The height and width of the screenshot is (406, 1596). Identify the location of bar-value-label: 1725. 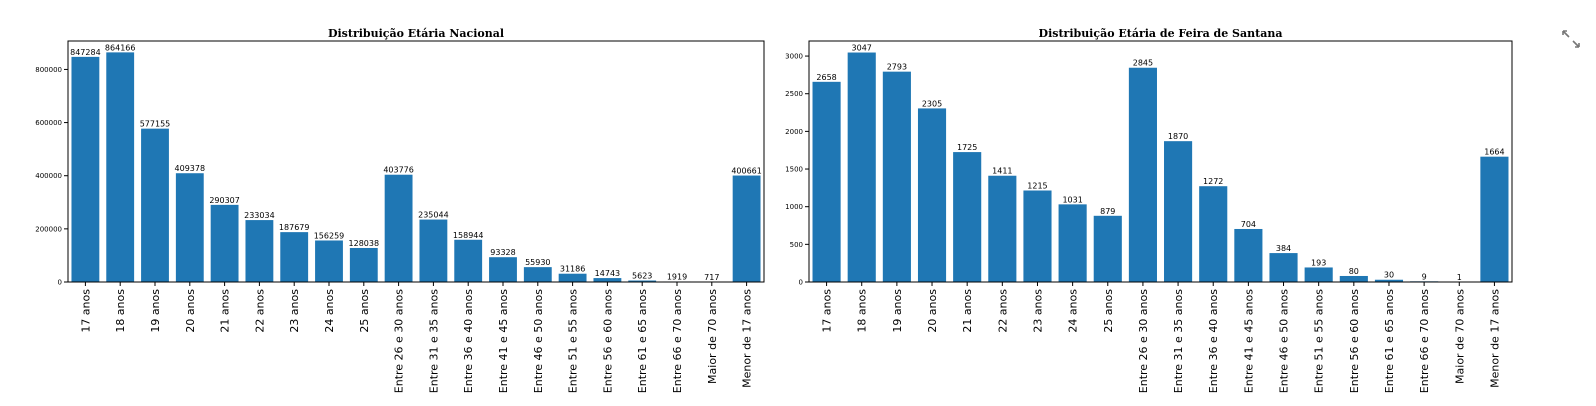
(967, 147).